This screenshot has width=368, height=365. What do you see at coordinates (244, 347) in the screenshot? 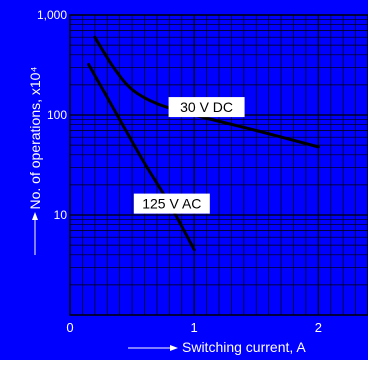
I see `x-axis-label: Switching current, A` at bounding box center [244, 347].